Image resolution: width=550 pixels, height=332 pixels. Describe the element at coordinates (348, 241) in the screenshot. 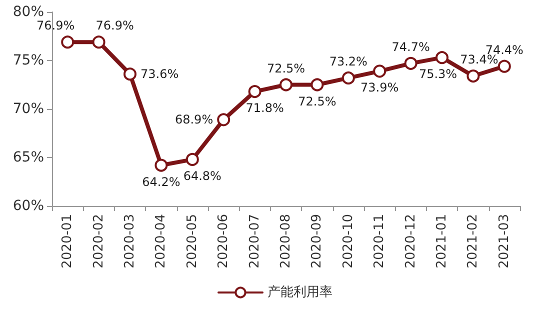

I see `x-tick-label: 2020-10` at that location.